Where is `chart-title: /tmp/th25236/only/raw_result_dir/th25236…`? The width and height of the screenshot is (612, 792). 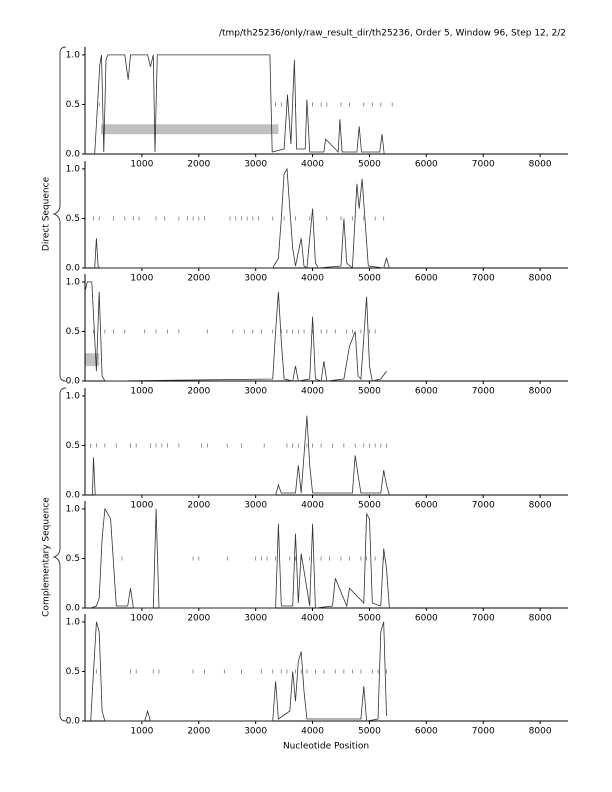
chart-title: /tmp/th25236/only/raw_result_dir/th25236… is located at coordinates (392, 34).